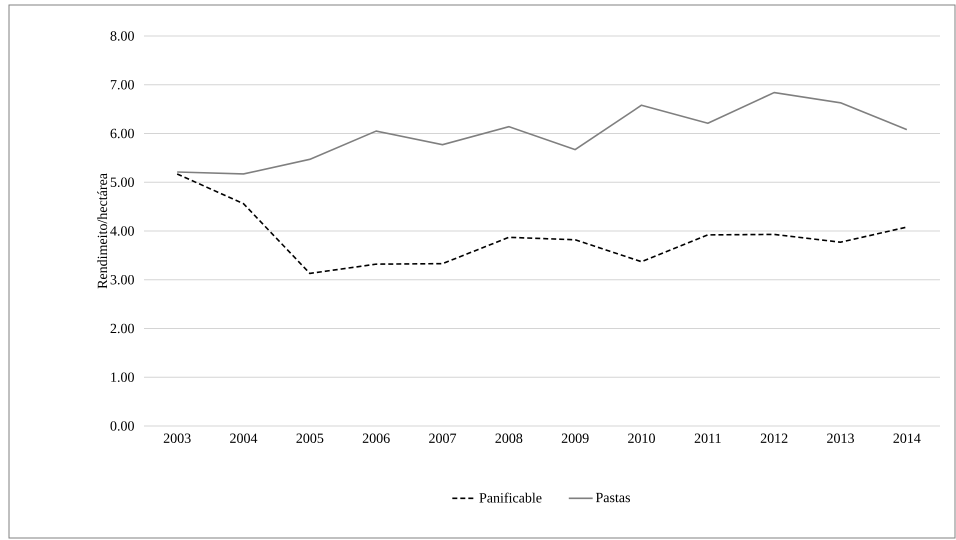 The height and width of the screenshot is (540, 956). What do you see at coordinates (102, 231) in the screenshot?
I see `y-axis-title: Rendimeito/hectárea` at bounding box center [102, 231].